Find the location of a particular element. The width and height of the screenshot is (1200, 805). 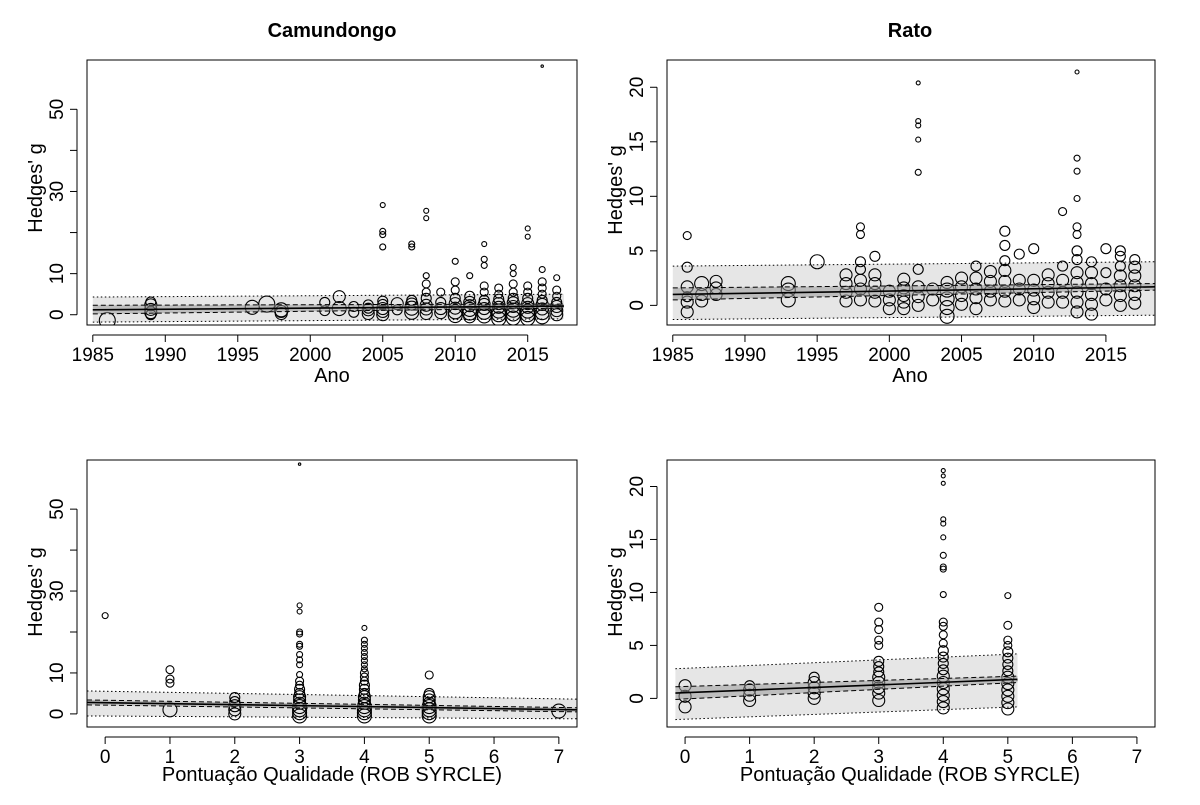

panel-title-rato: Rato is located at coordinates (910, 31).